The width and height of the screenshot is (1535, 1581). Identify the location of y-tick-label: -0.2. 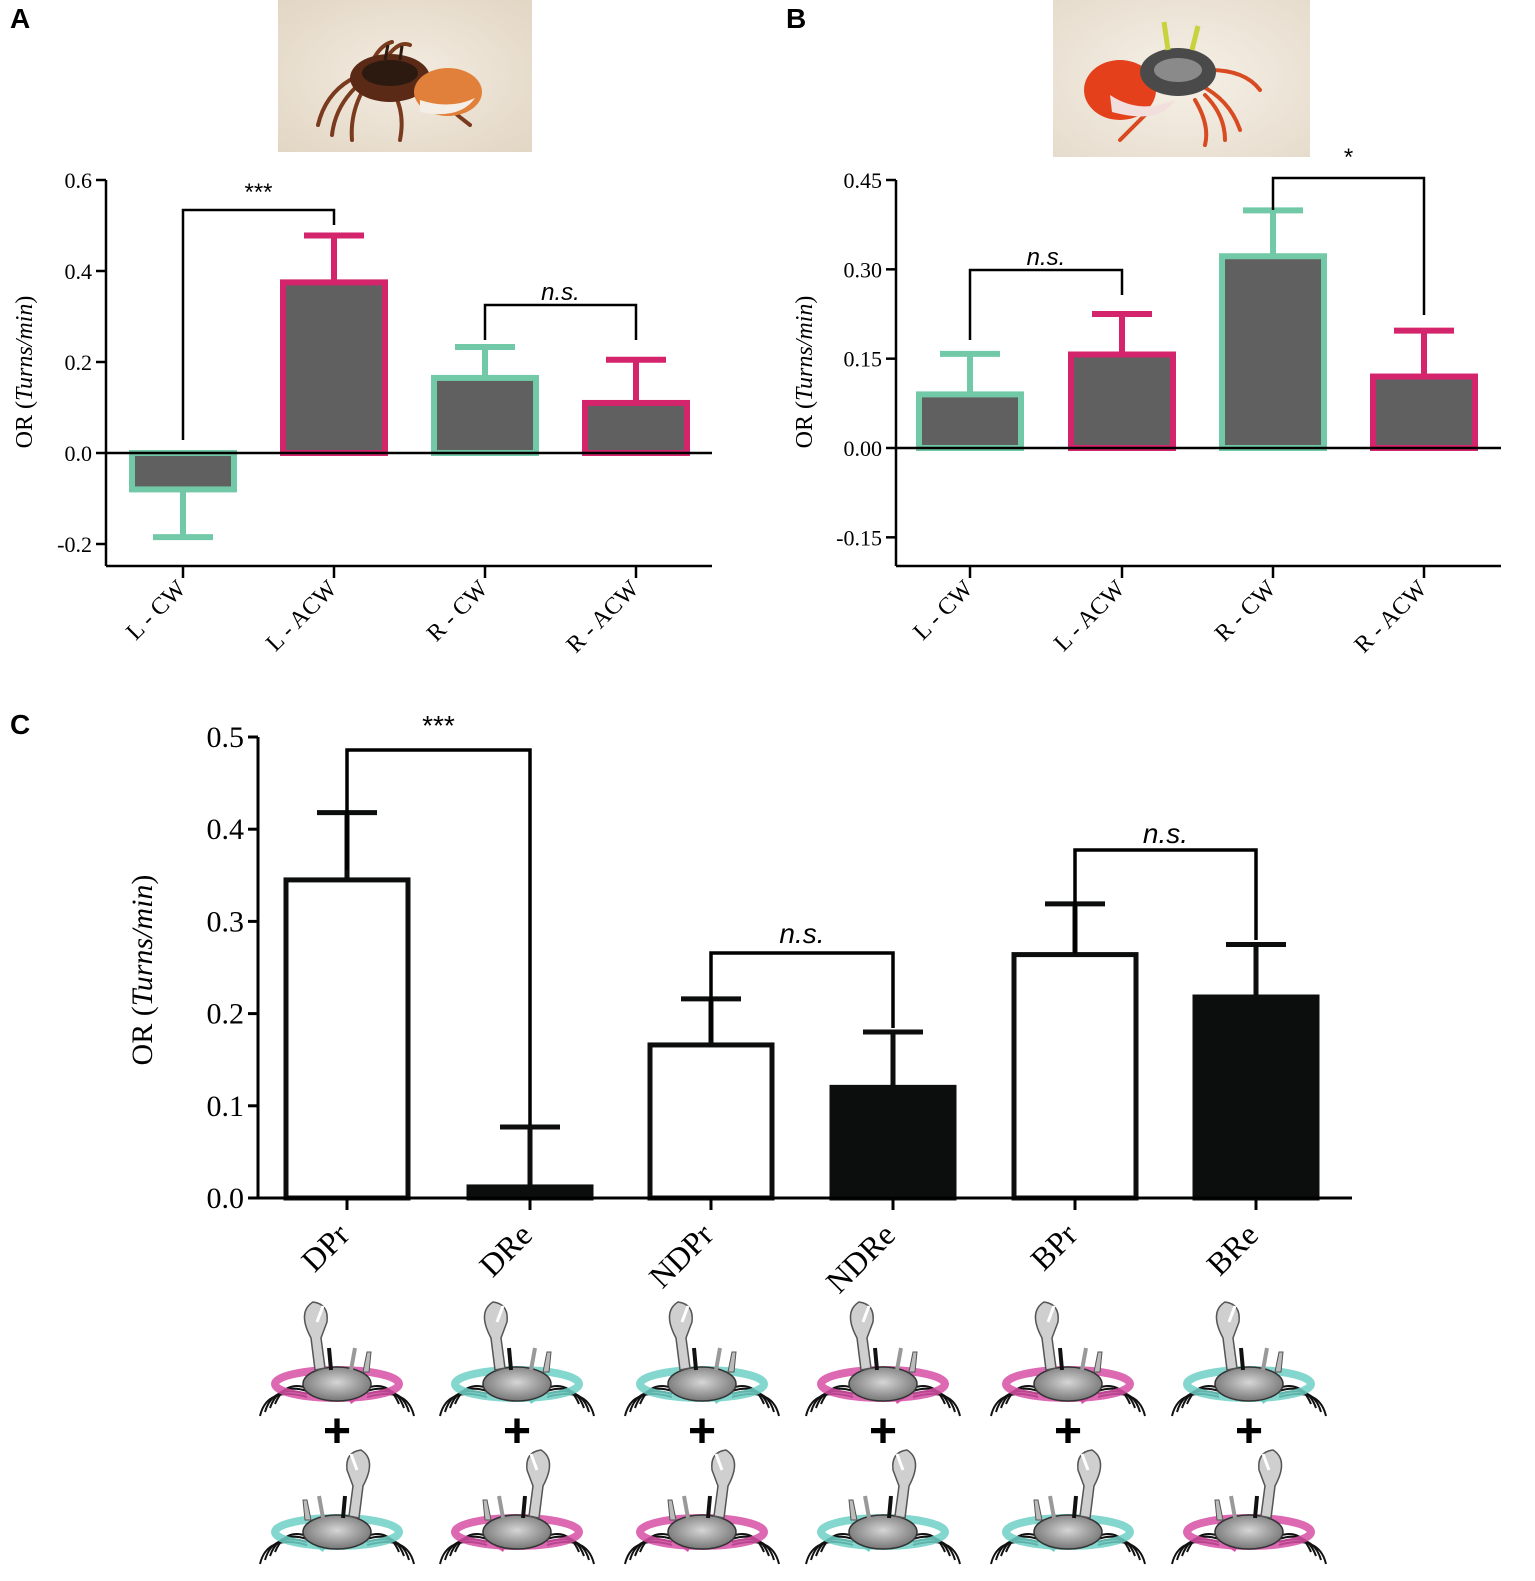
(74, 544).